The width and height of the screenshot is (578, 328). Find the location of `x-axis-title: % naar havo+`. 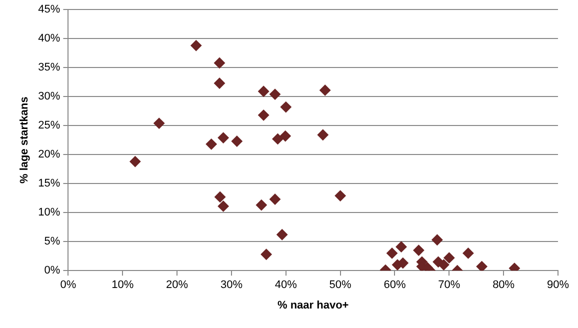

x-axis-title: % naar havo+ is located at coordinates (313, 305).